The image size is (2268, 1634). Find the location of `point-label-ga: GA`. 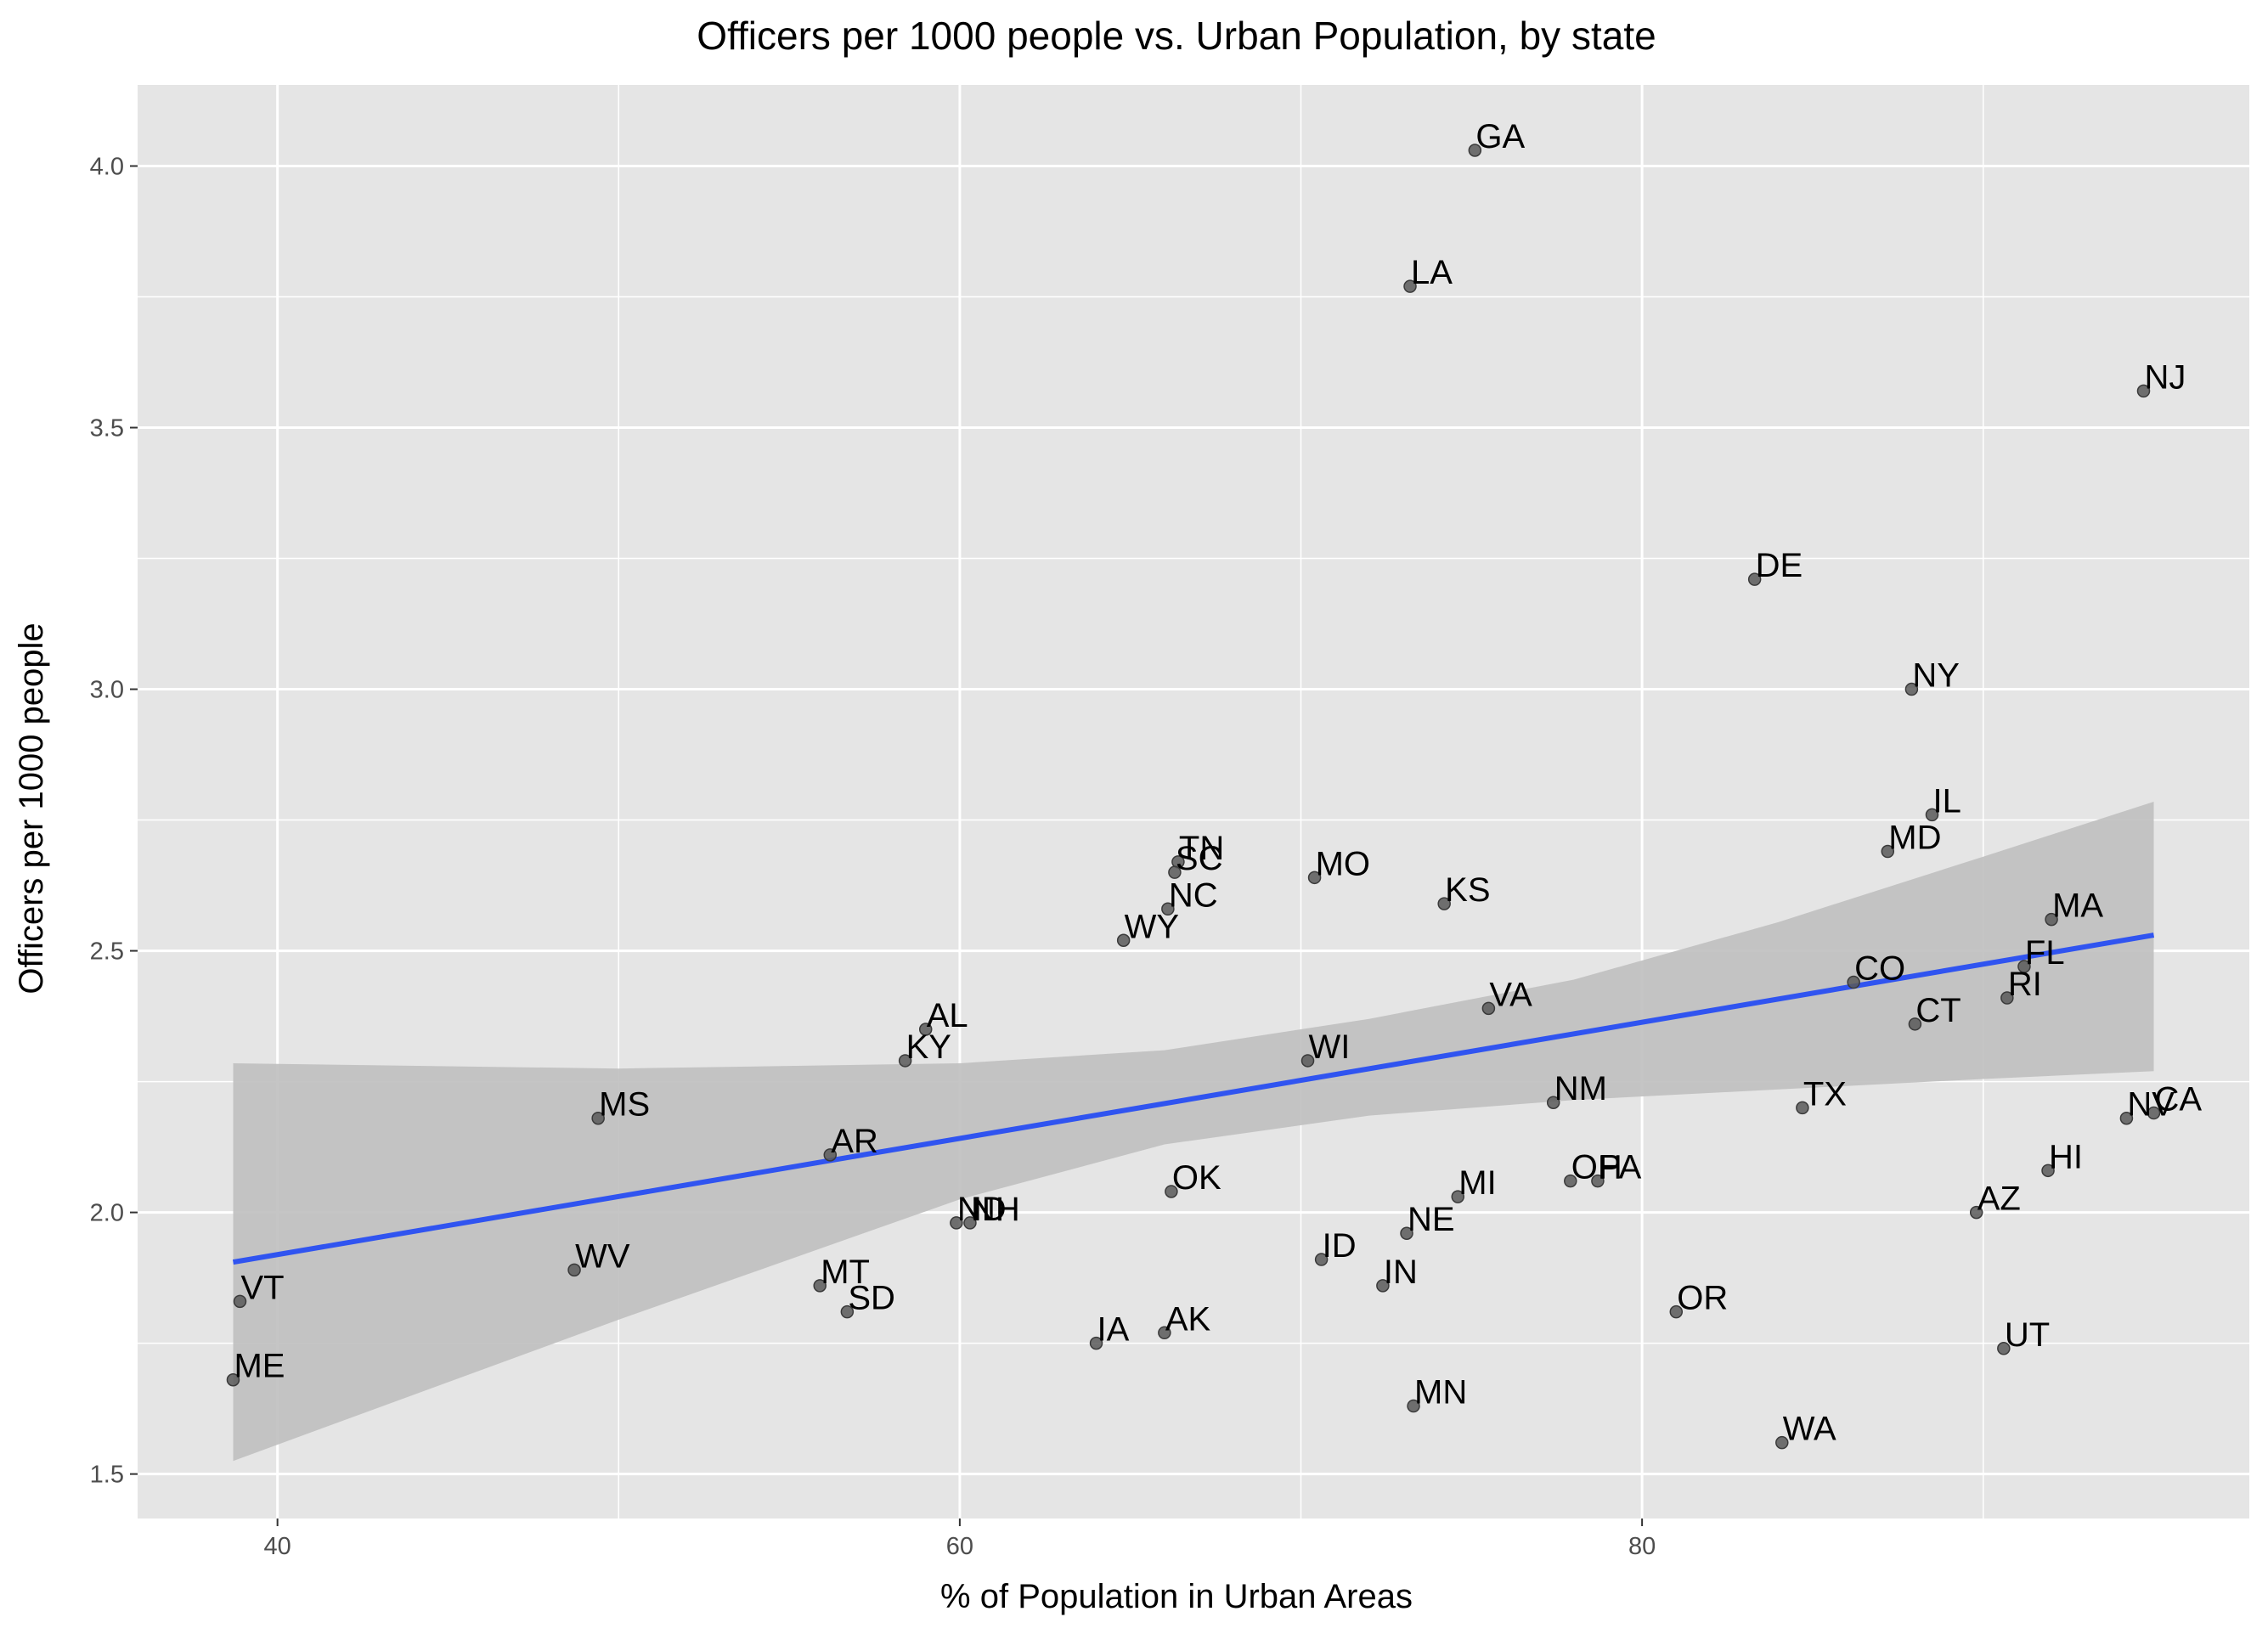

point-label-ga: GA is located at coordinates (1500, 136).